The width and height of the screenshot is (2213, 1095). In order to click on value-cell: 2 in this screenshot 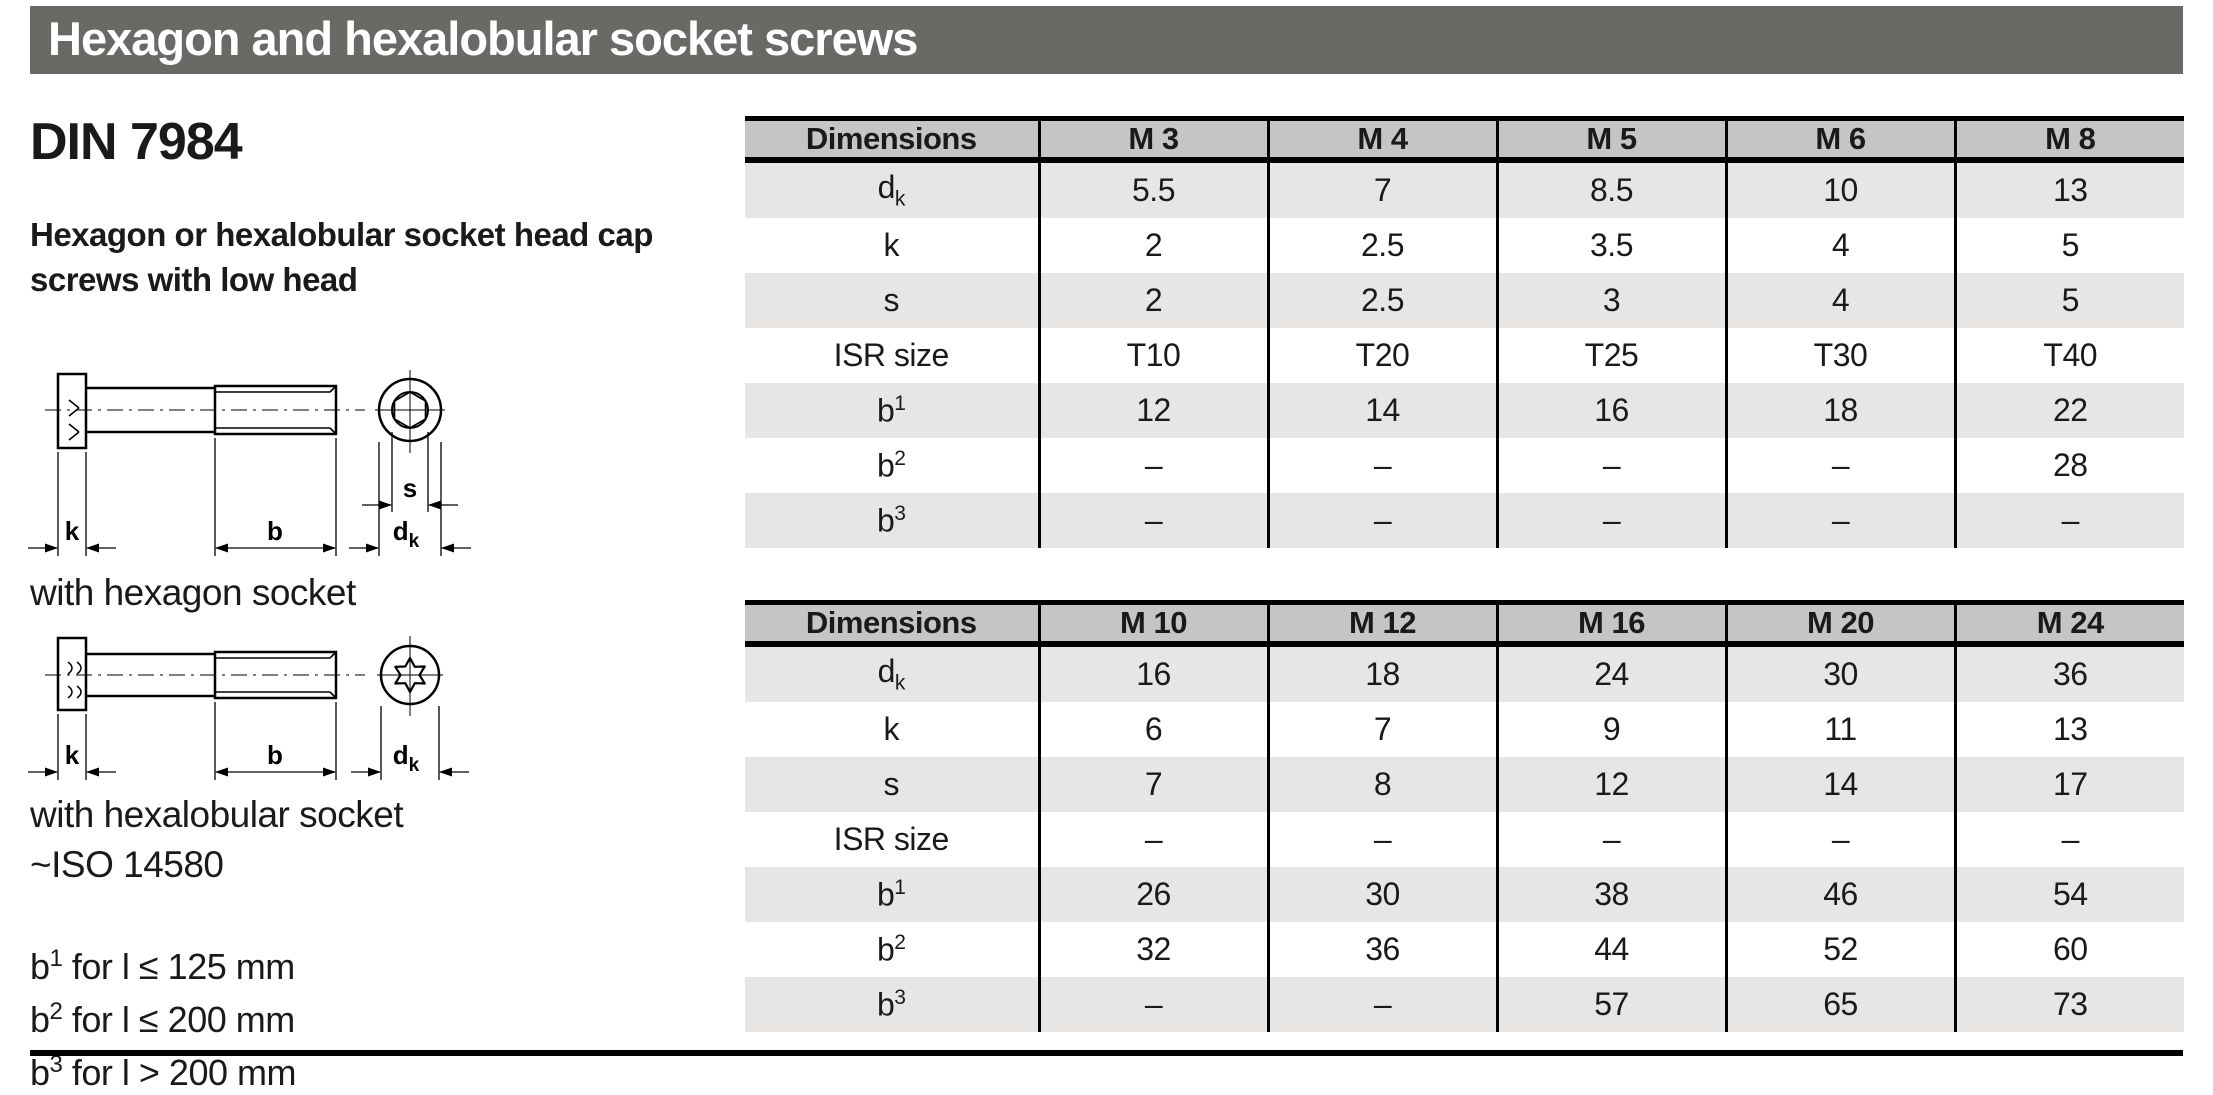, I will do `click(1152, 300)`.